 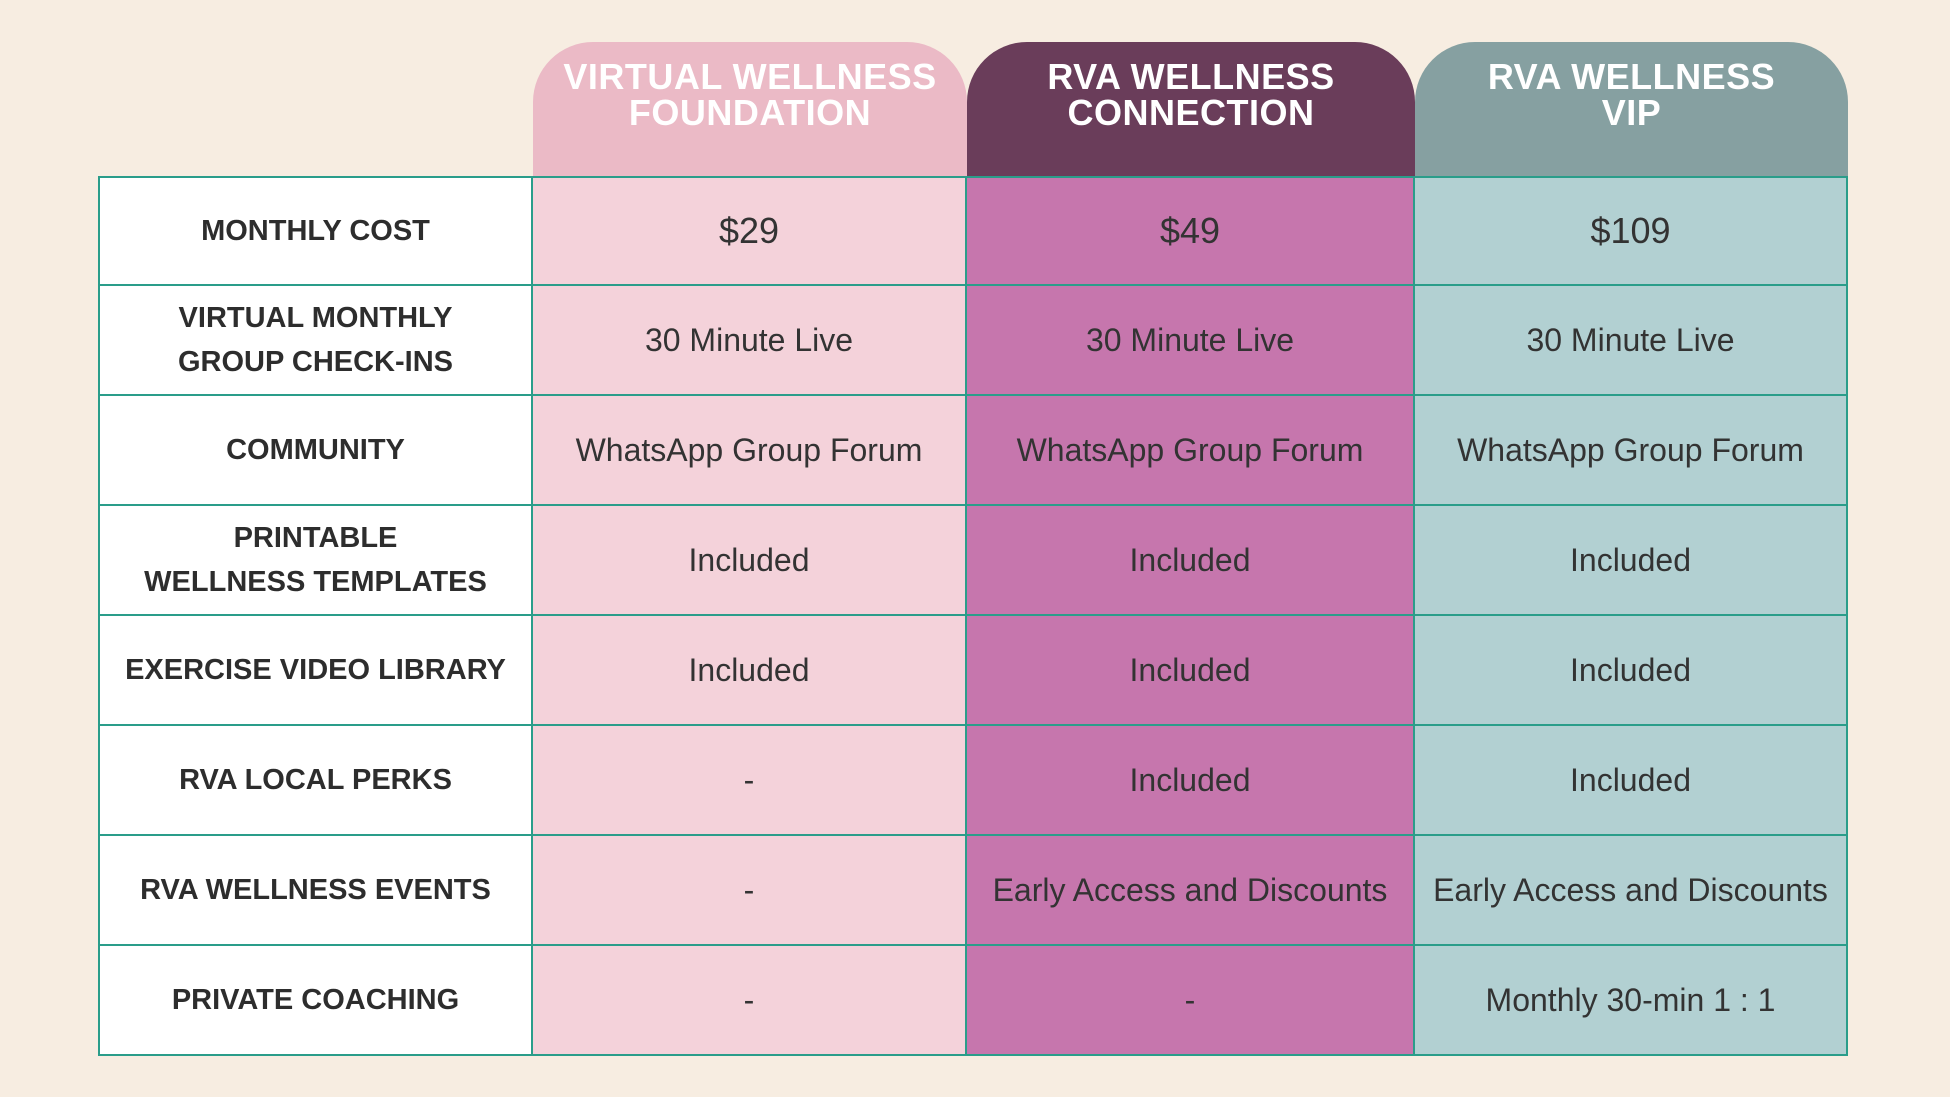 What do you see at coordinates (315, 109) in the screenshot?
I see `corner-spacer` at bounding box center [315, 109].